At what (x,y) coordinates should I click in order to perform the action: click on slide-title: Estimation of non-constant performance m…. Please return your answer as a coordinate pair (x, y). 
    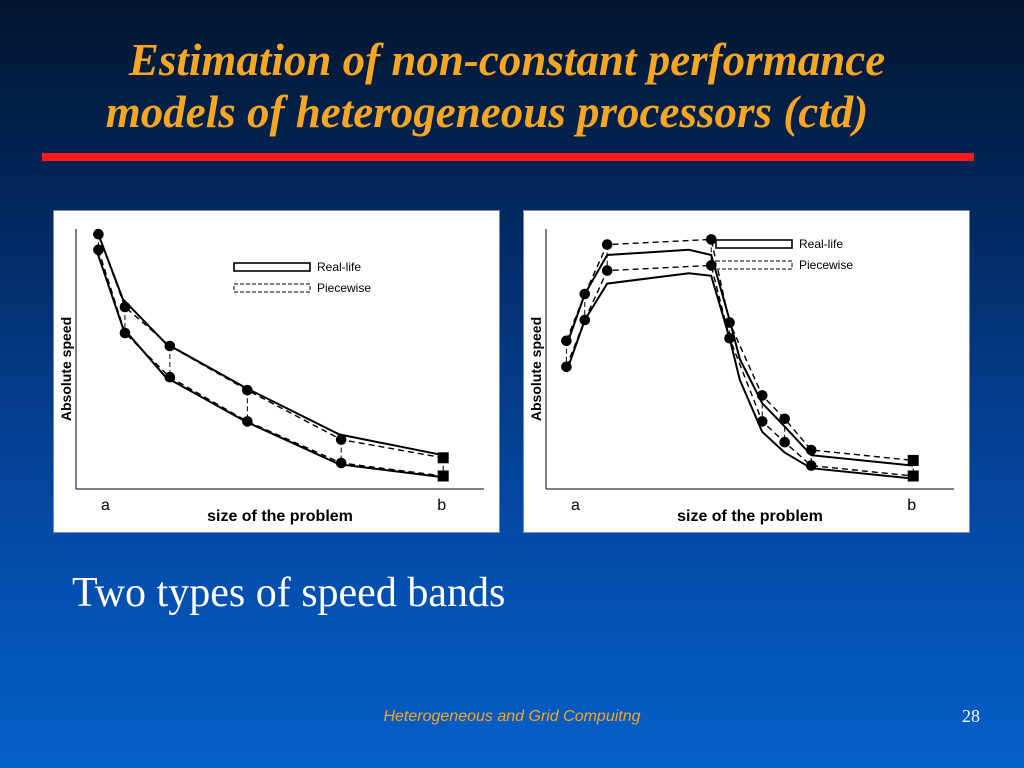
    Looking at the image, I should click on (512, 86).